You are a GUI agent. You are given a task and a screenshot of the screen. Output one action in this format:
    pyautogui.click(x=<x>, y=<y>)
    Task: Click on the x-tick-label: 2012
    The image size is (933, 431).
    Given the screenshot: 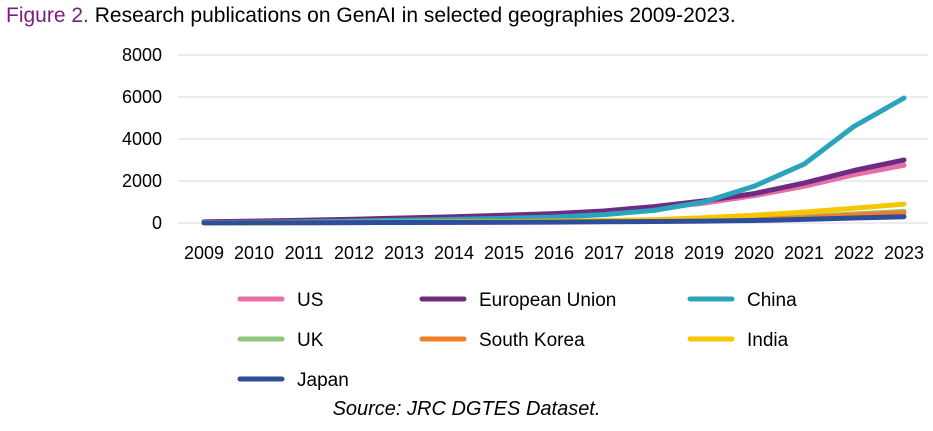 What is the action you would take?
    pyautogui.click(x=354, y=253)
    